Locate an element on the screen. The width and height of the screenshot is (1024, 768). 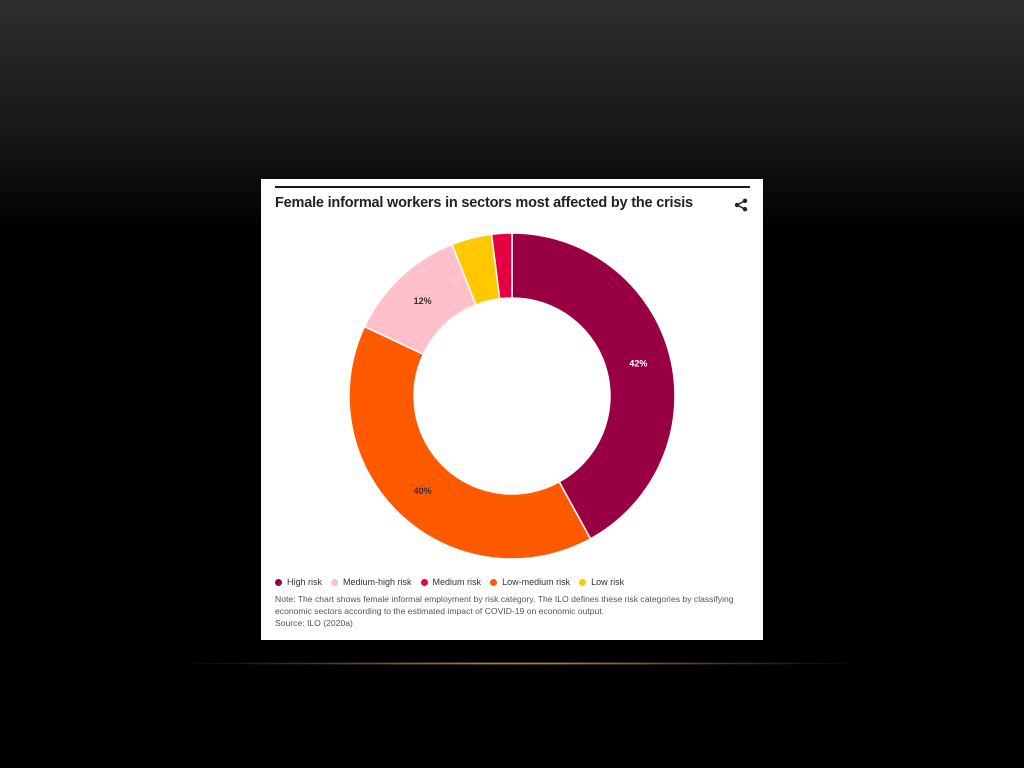
legend-item-medium-risk: Medium risk is located at coordinates (451, 582).